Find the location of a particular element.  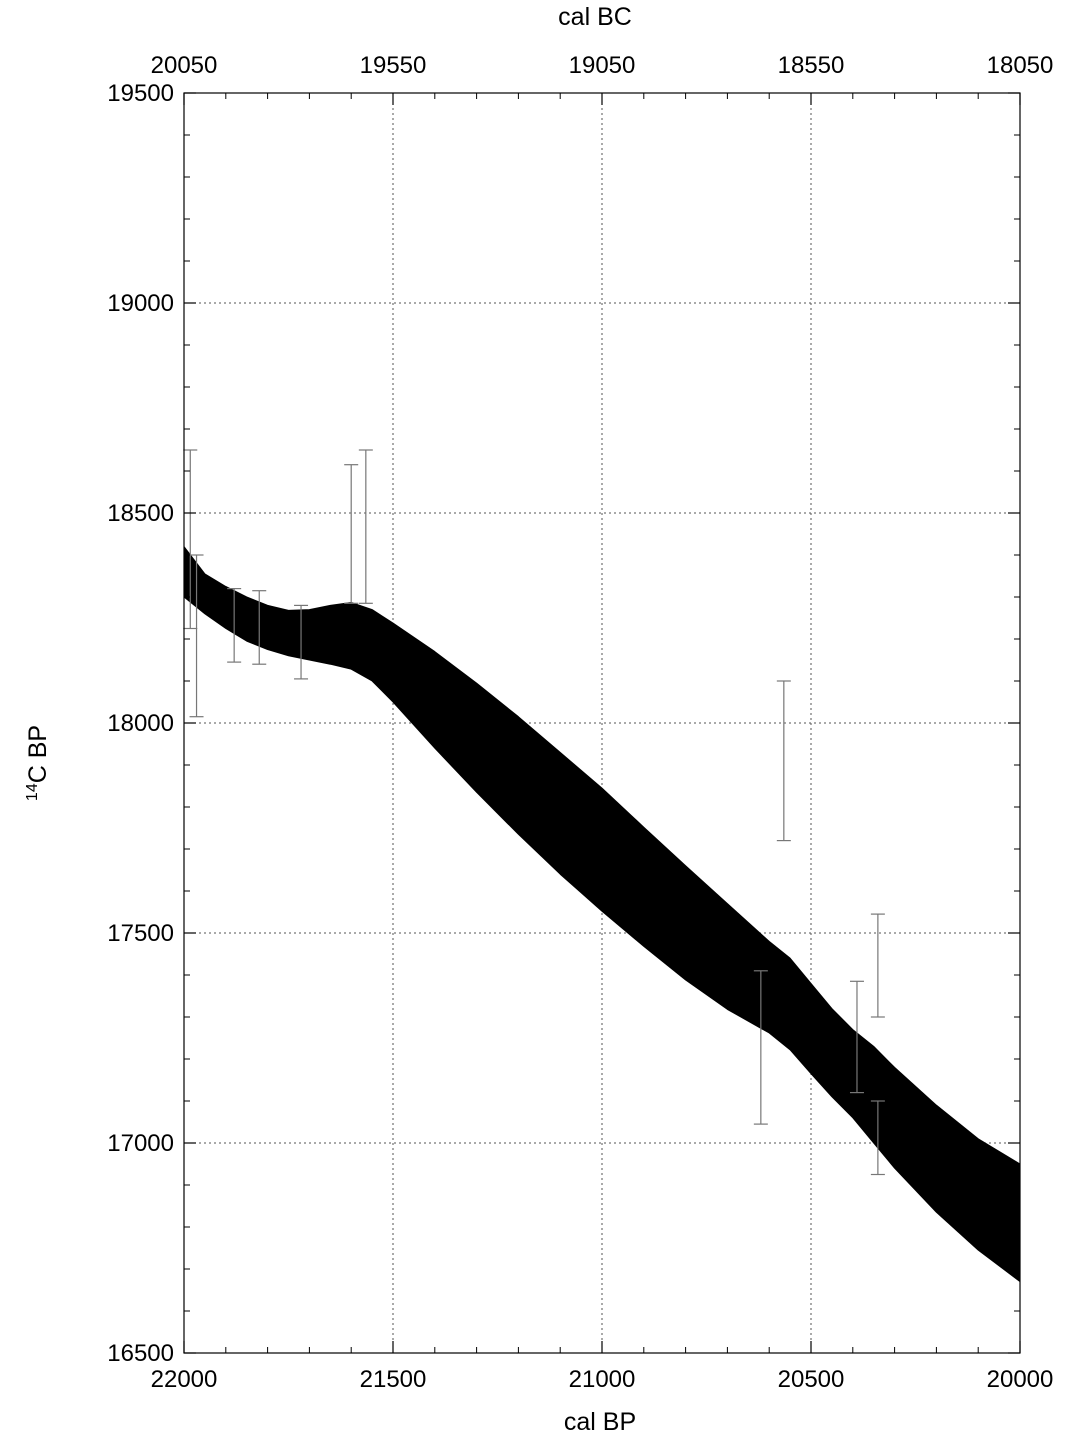

y-axis-title-main: C BP is located at coordinates (38, 754).